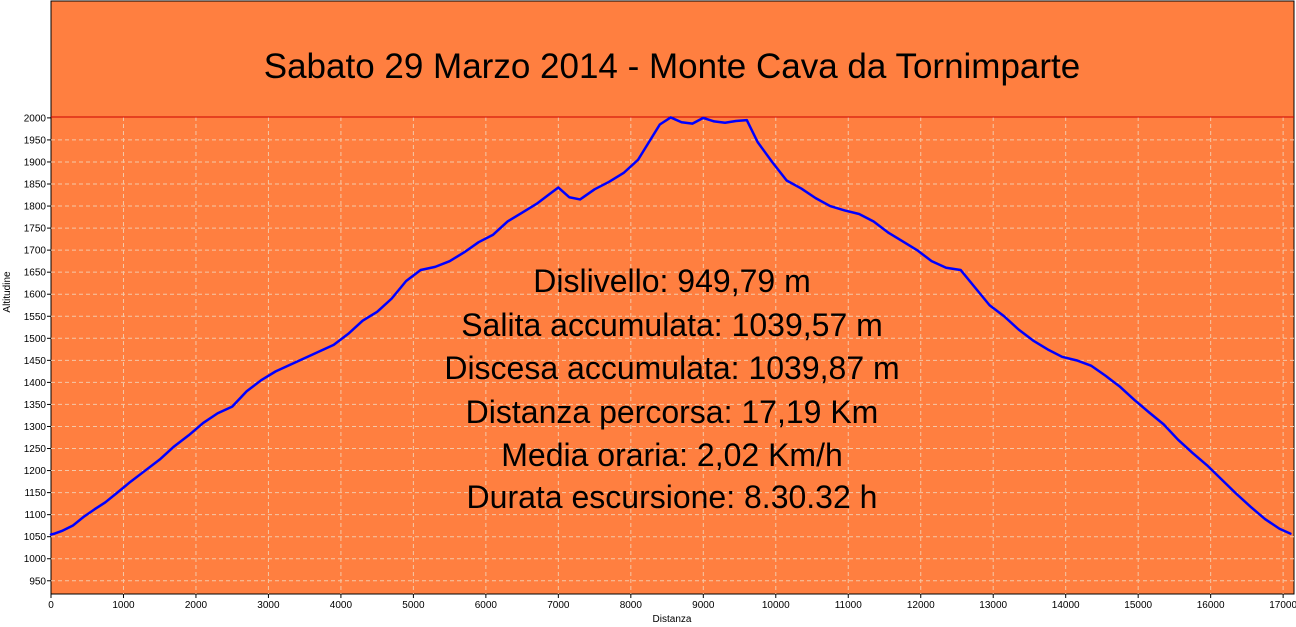  What do you see at coordinates (35, 515) in the screenshot?
I see `y-tick-label: 1100` at bounding box center [35, 515].